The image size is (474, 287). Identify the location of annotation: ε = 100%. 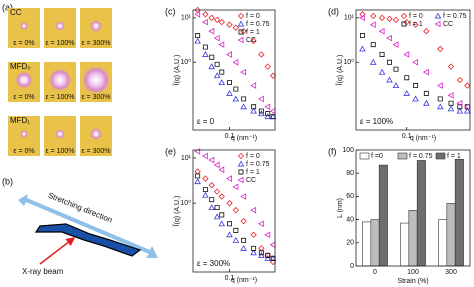
(376, 121).